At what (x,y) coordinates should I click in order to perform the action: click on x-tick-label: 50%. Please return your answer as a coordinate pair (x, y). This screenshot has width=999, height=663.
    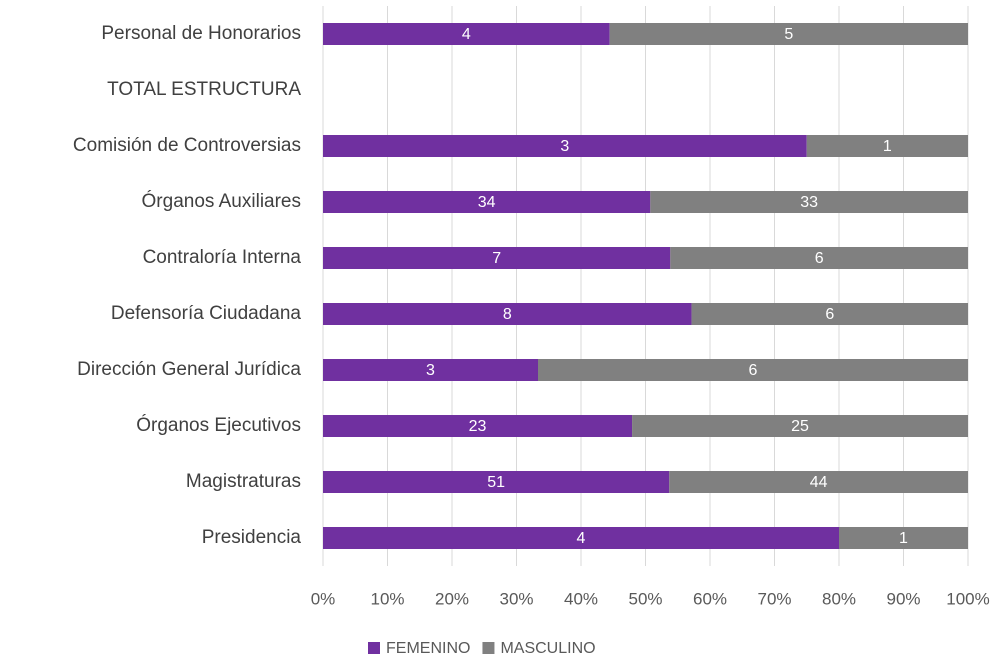
    Looking at the image, I should click on (645, 598).